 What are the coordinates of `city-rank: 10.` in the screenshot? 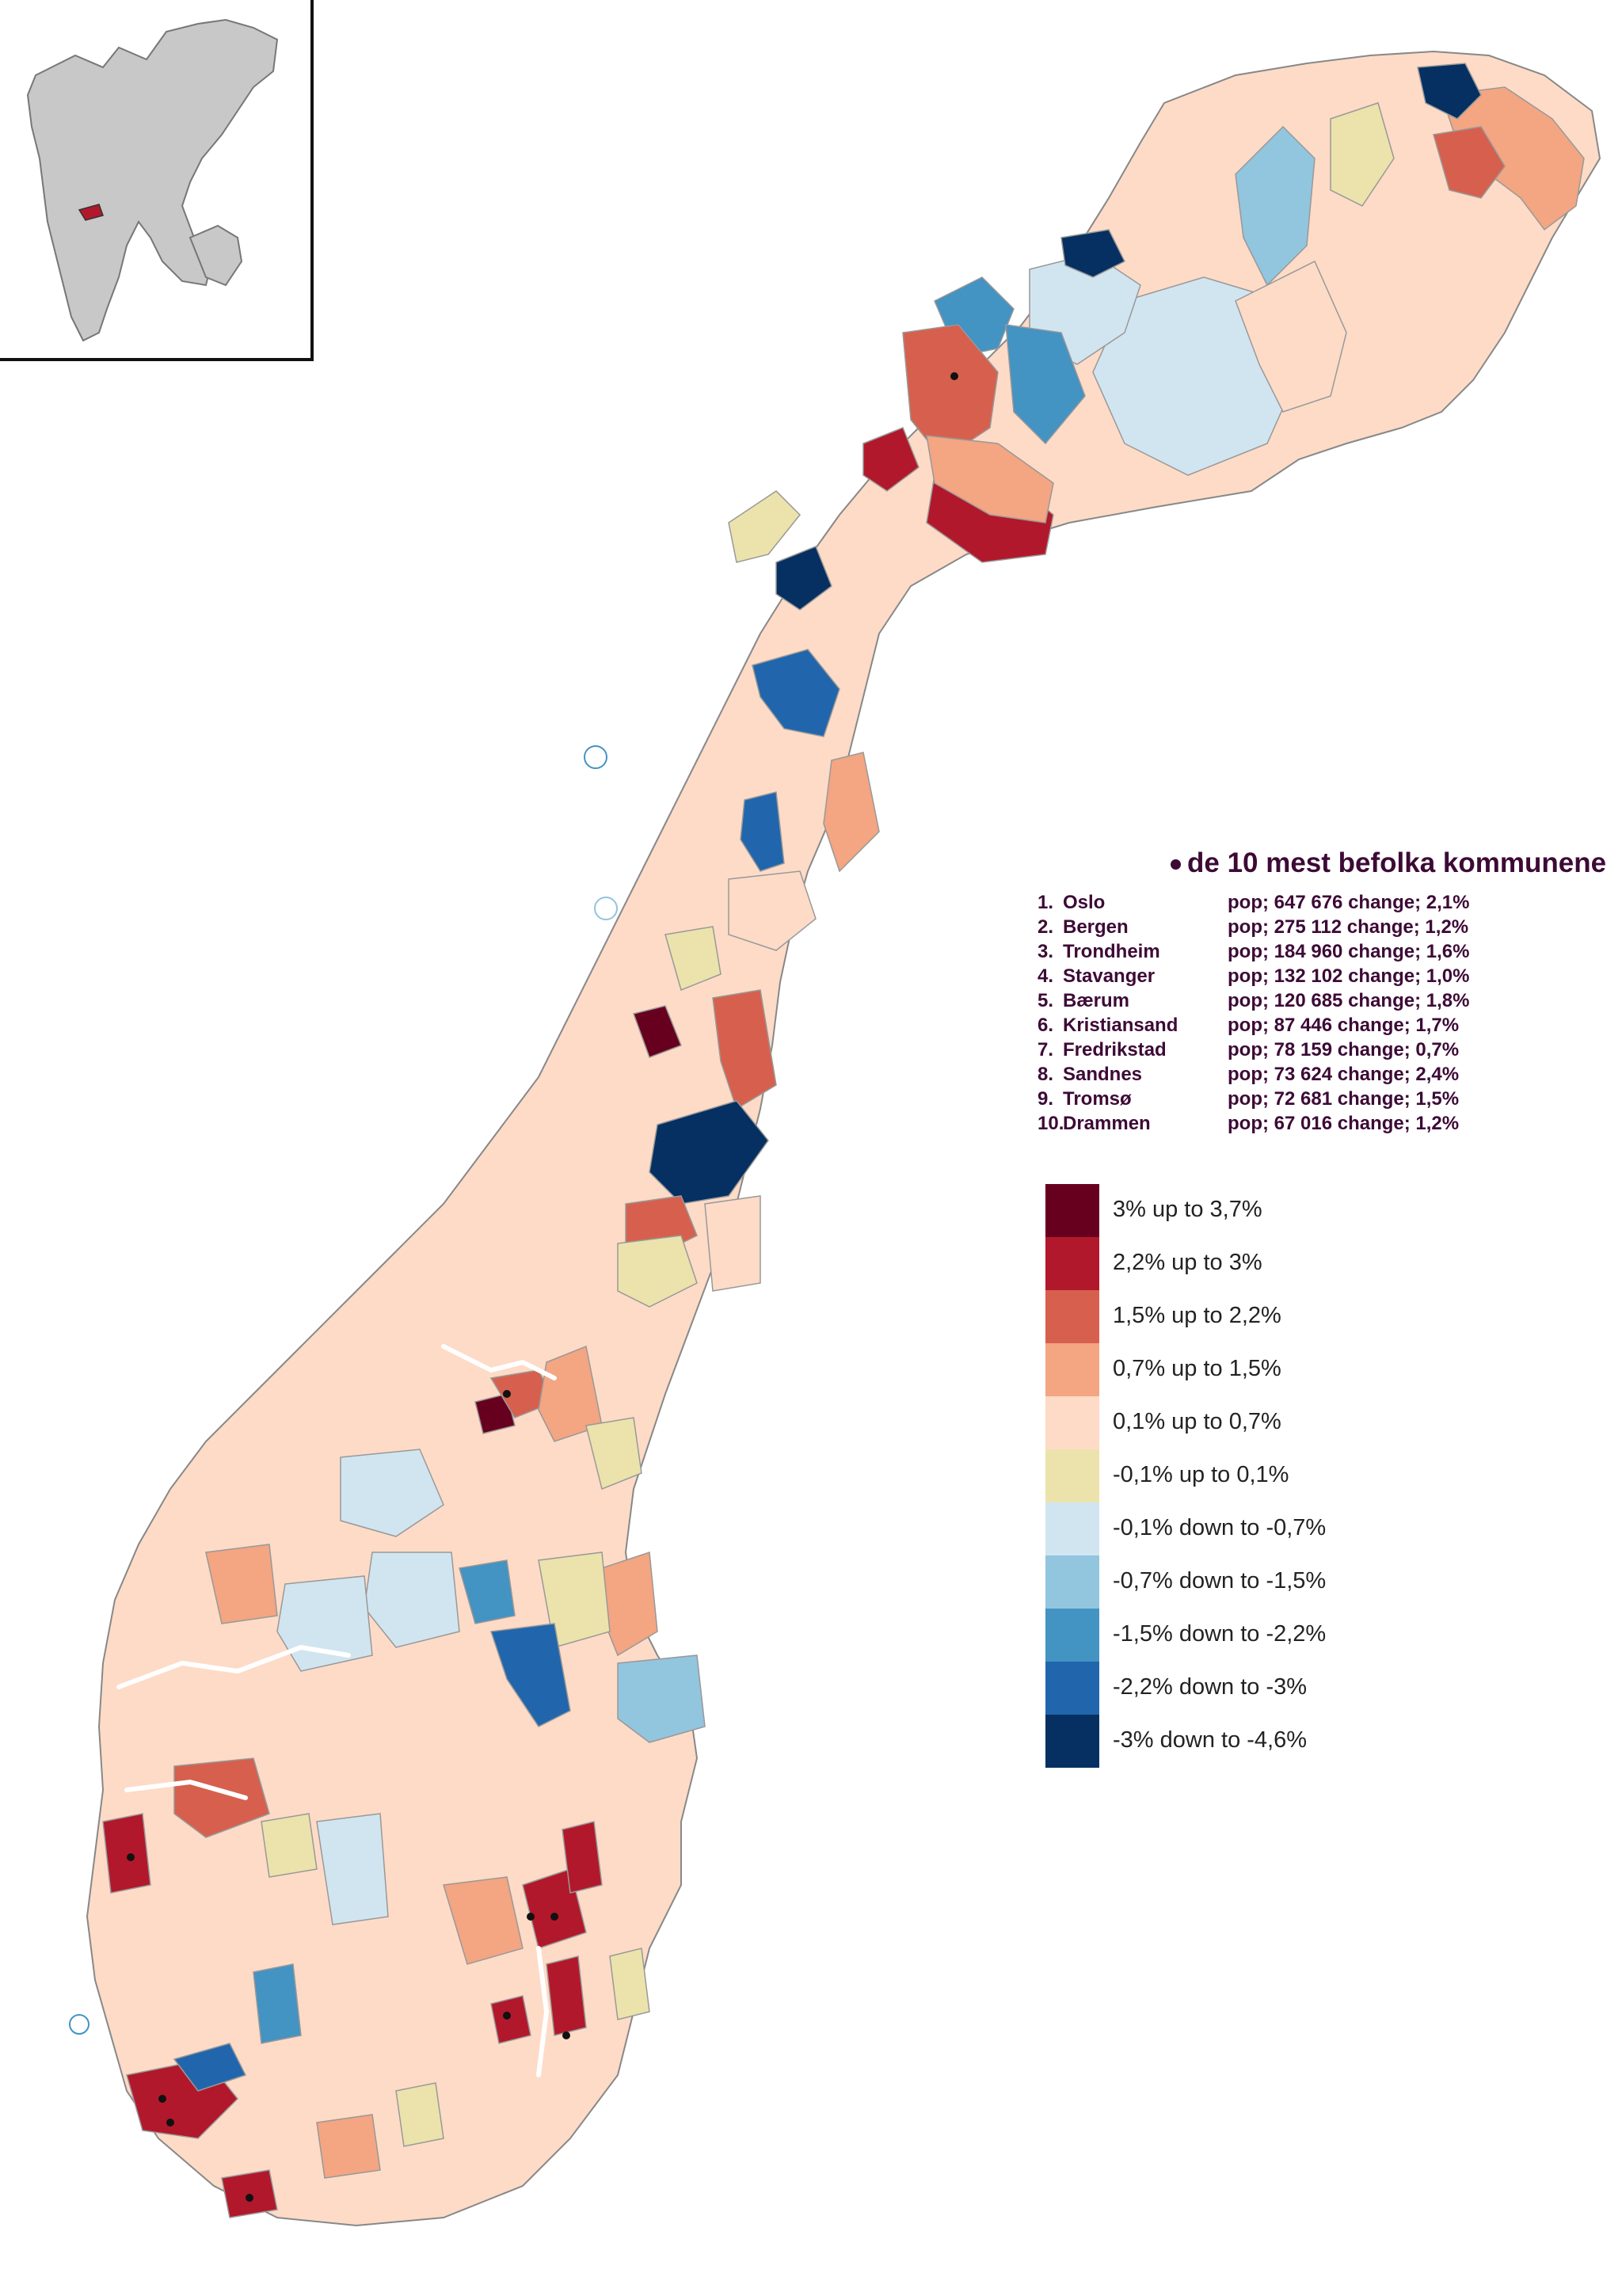 It's located at (1051, 1123).